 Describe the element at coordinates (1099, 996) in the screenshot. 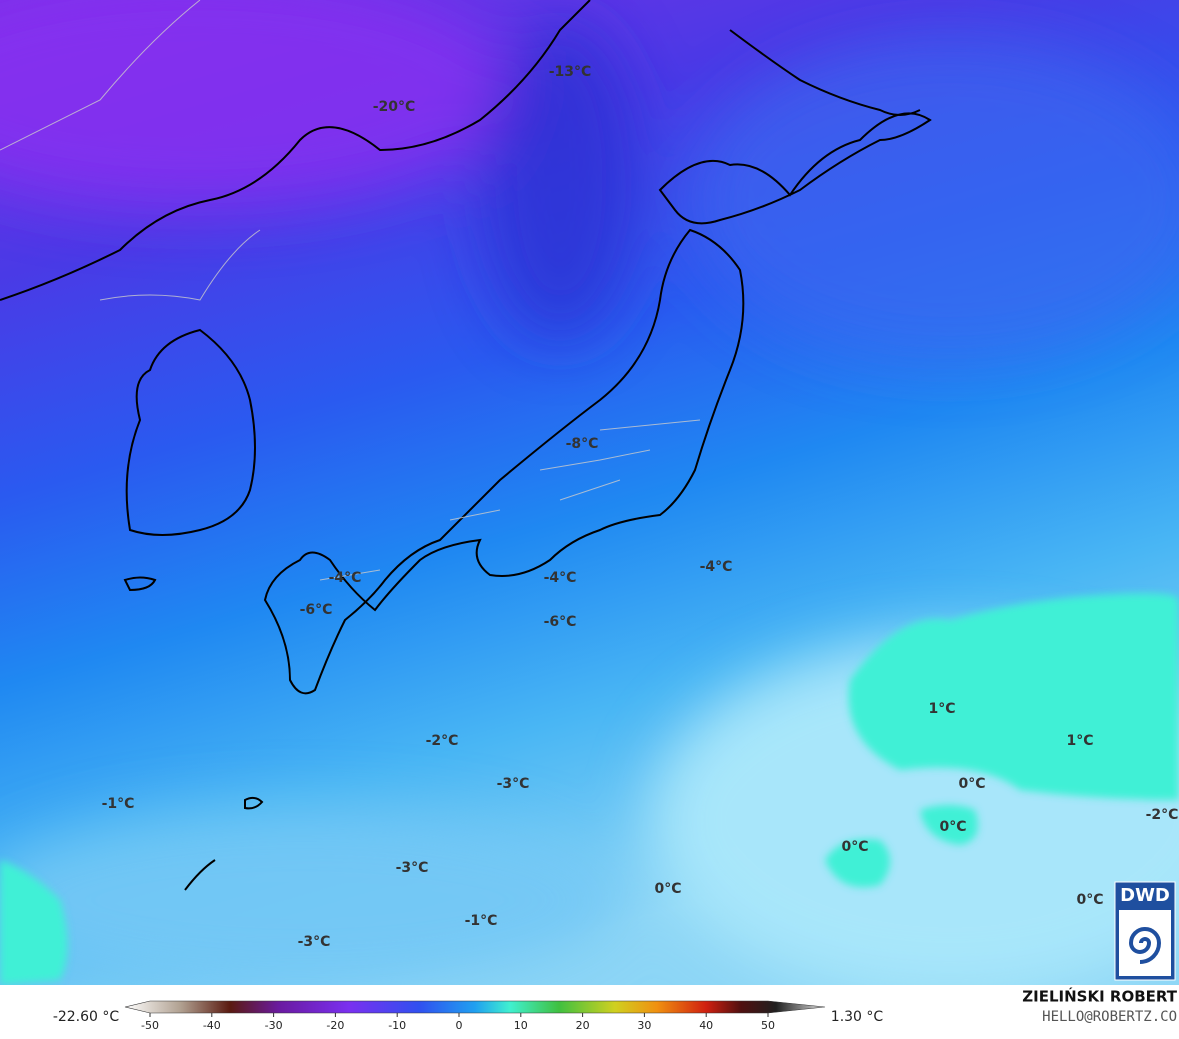

I see `author: ZIELIŃSKI ROBERT` at that location.